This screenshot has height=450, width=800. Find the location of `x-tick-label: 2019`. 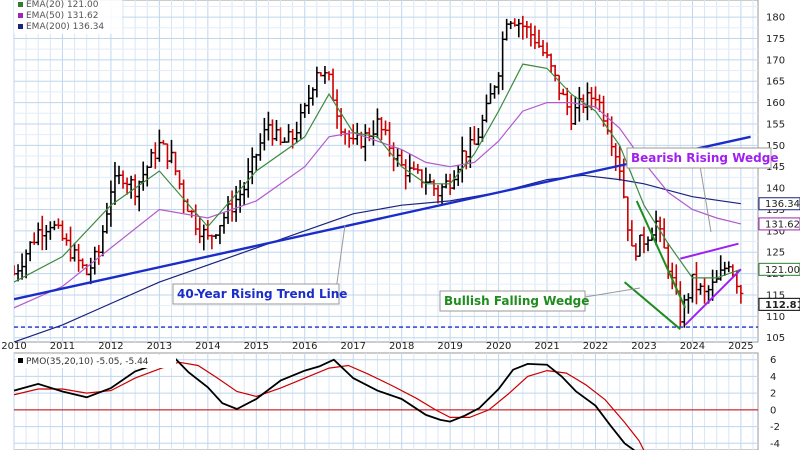

x-tick-label: 2019 is located at coordinates (449, 346).